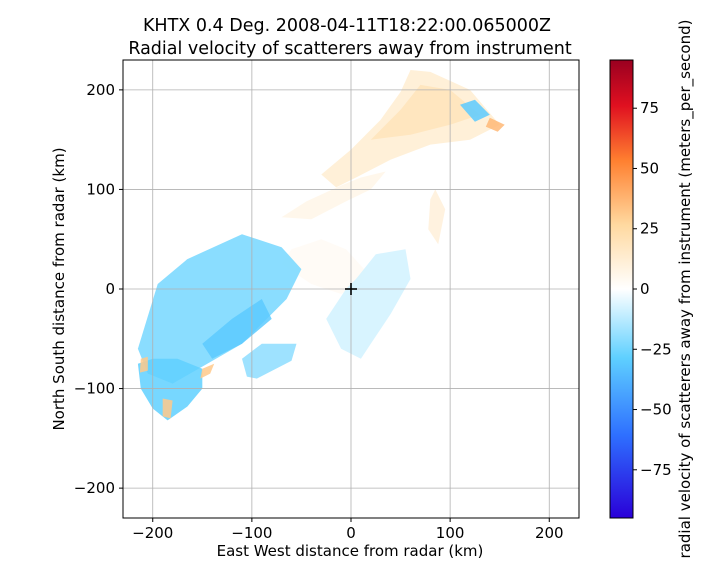 The image size is (720, 576). Describe the element at coordinates (425, 112) in the screenshot. I see `echo-region-northeast-core` at that location.